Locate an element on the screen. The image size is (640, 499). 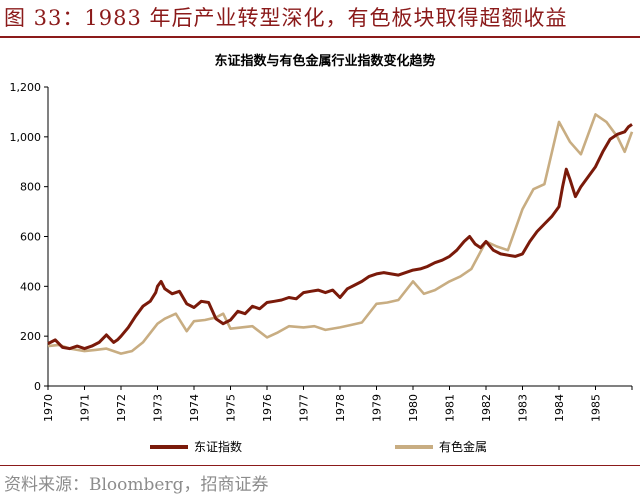
y-tick-label: 400 is located at coordinates (30, 286).